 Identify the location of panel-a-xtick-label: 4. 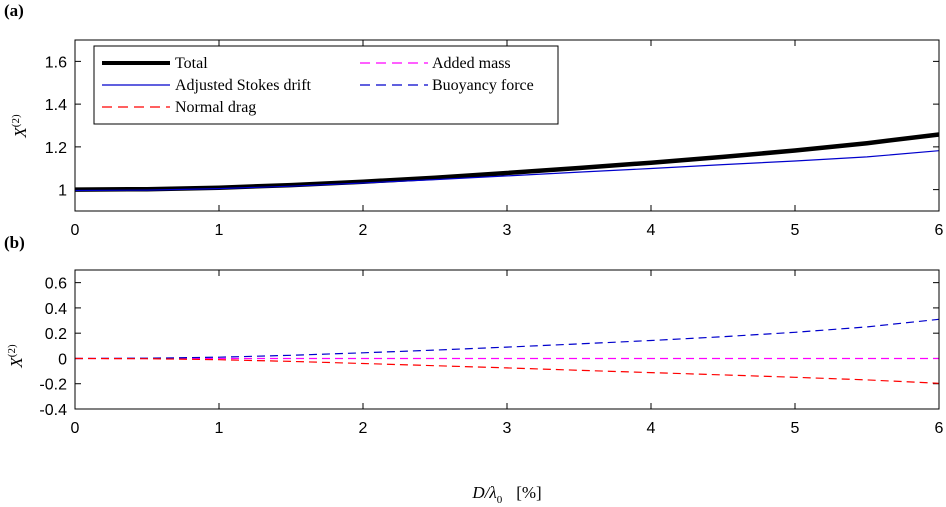
(651, 230).